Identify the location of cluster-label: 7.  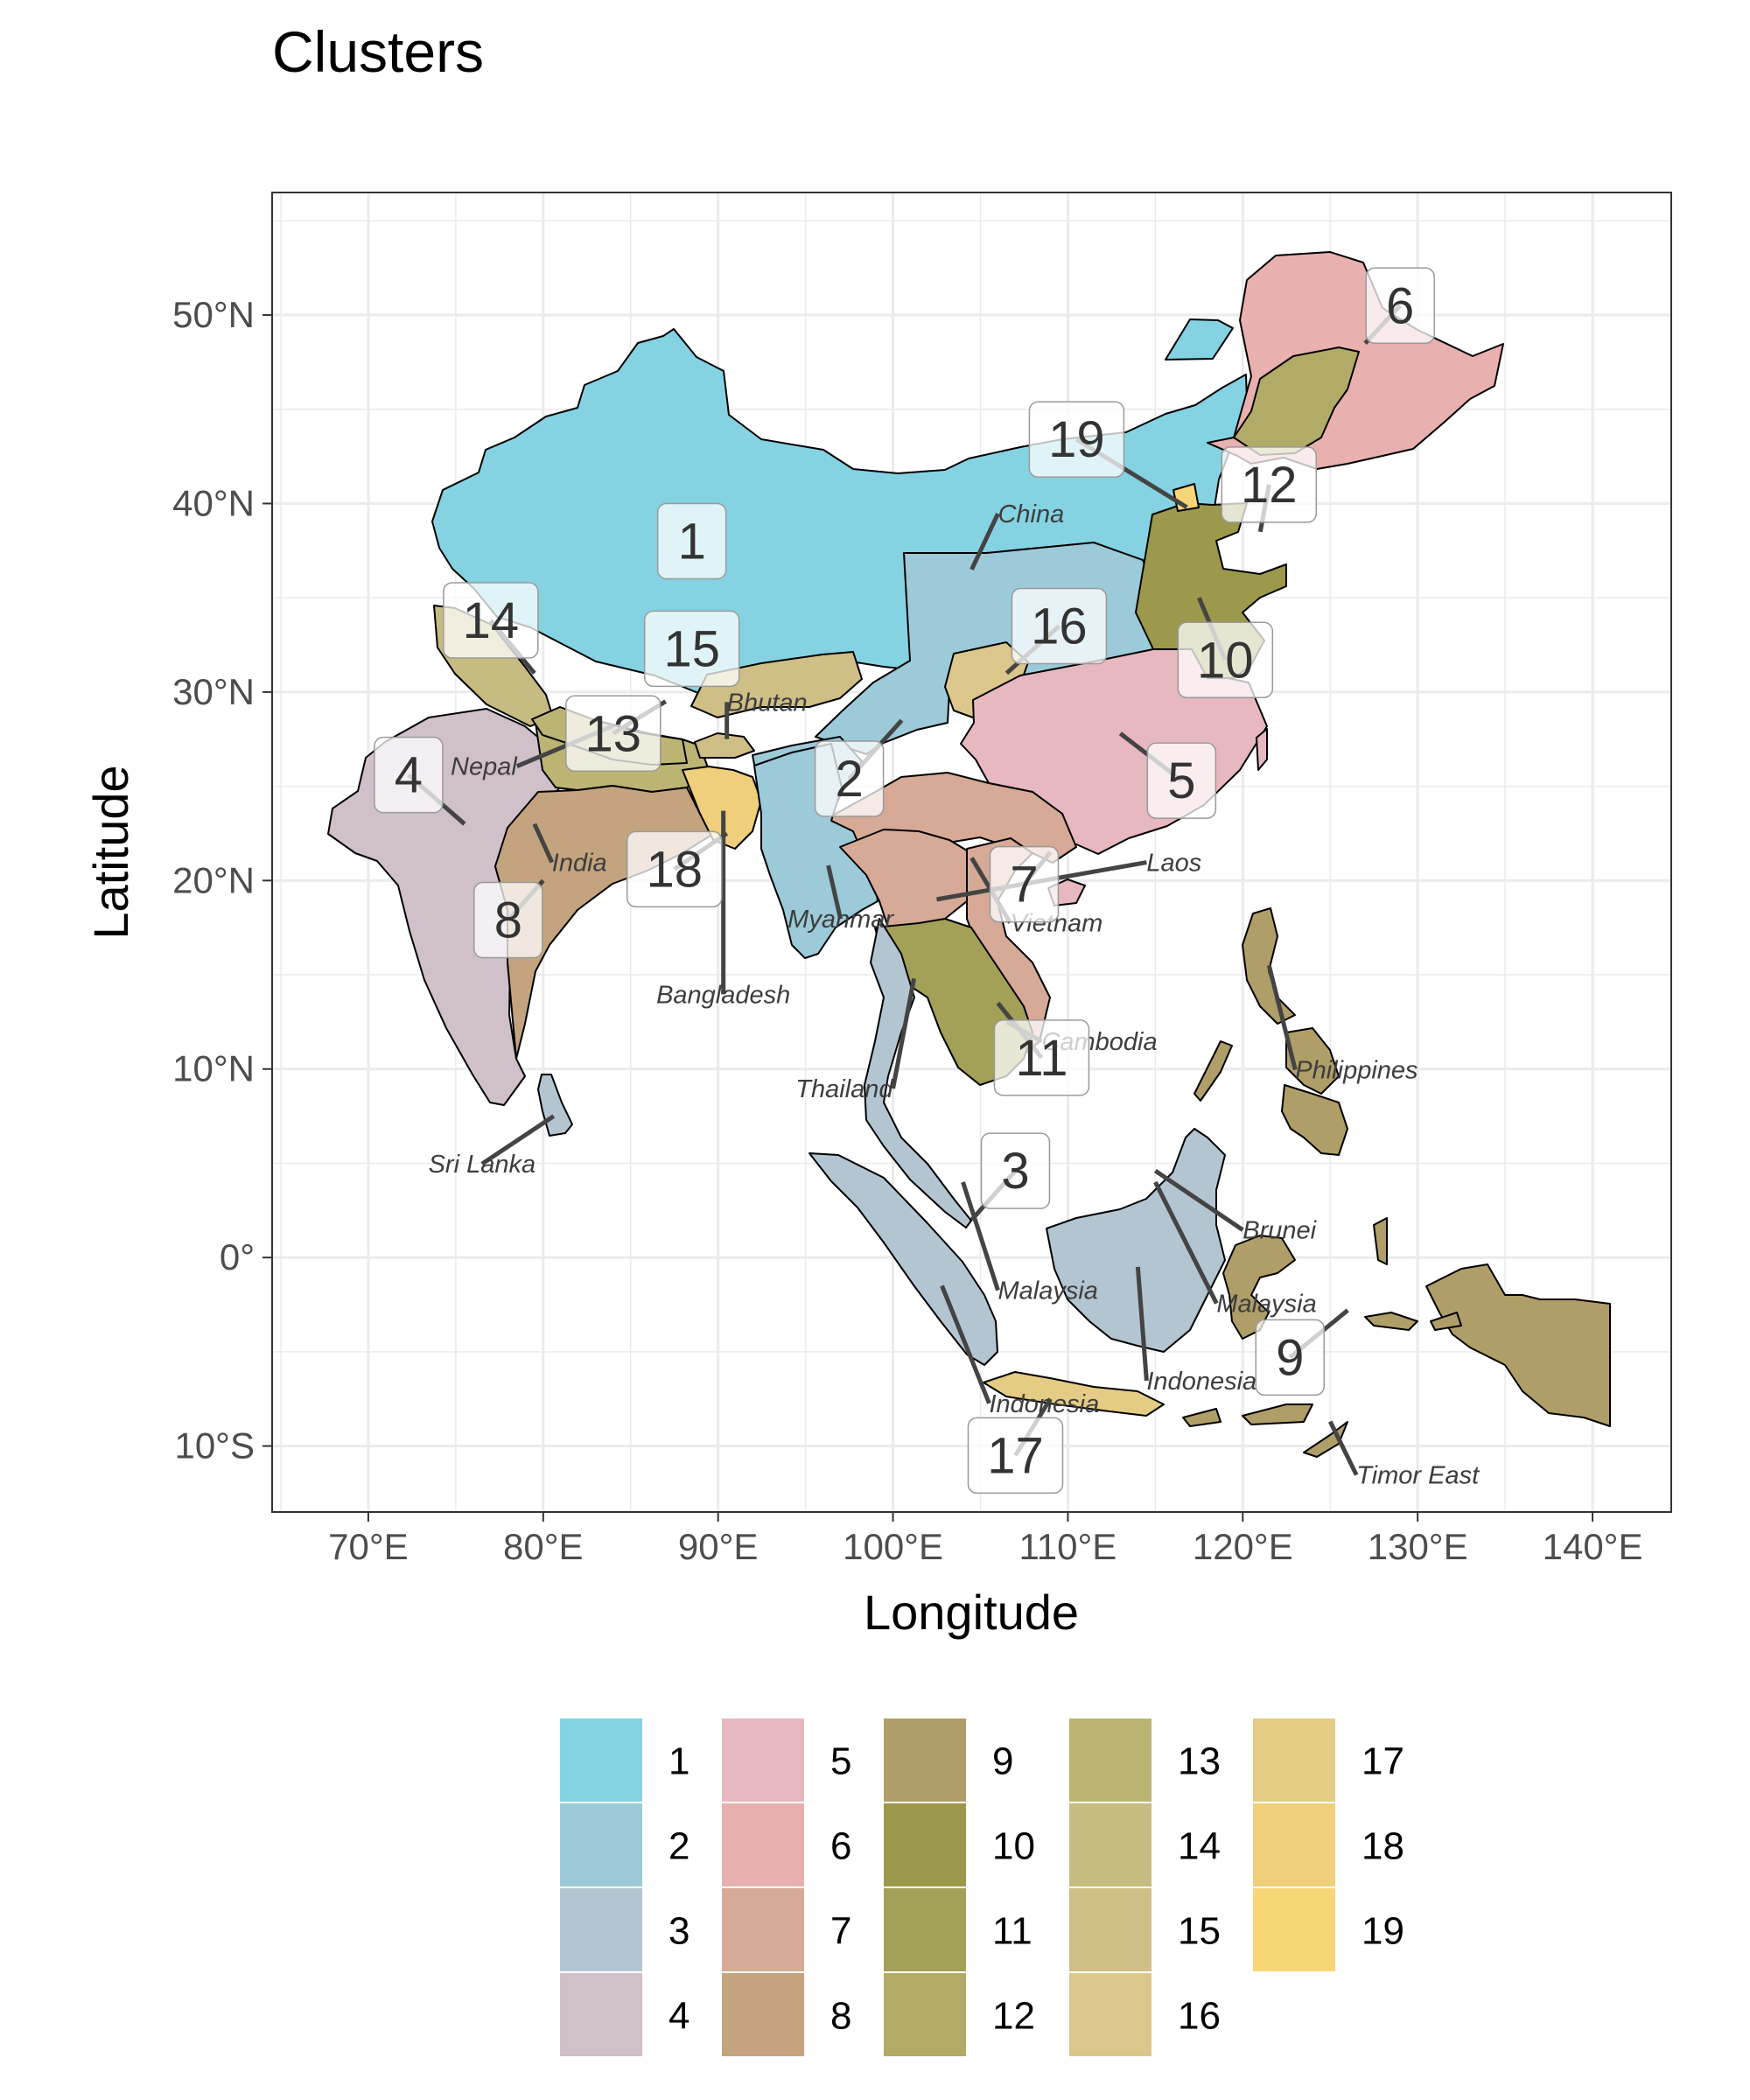
(1024, 885).